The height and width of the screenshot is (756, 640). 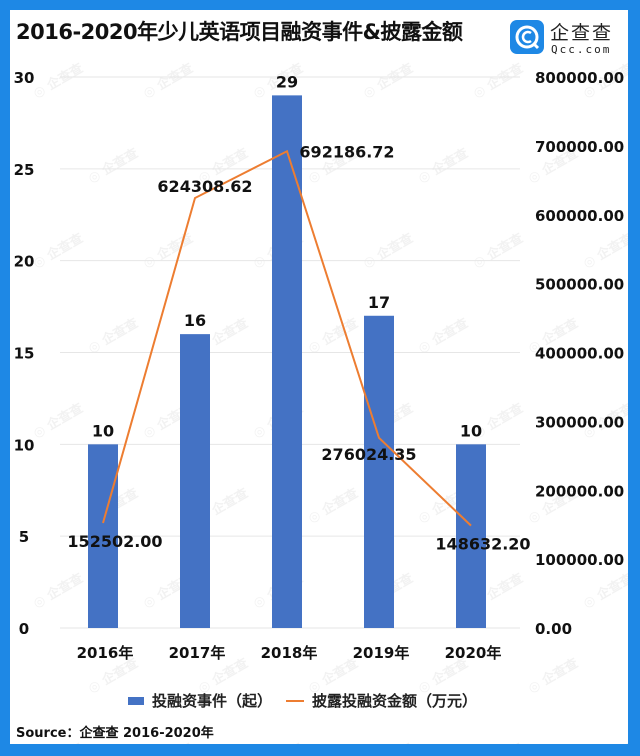 I want to click on y-right-tick: 400000.00, so click(x=579, y=354).